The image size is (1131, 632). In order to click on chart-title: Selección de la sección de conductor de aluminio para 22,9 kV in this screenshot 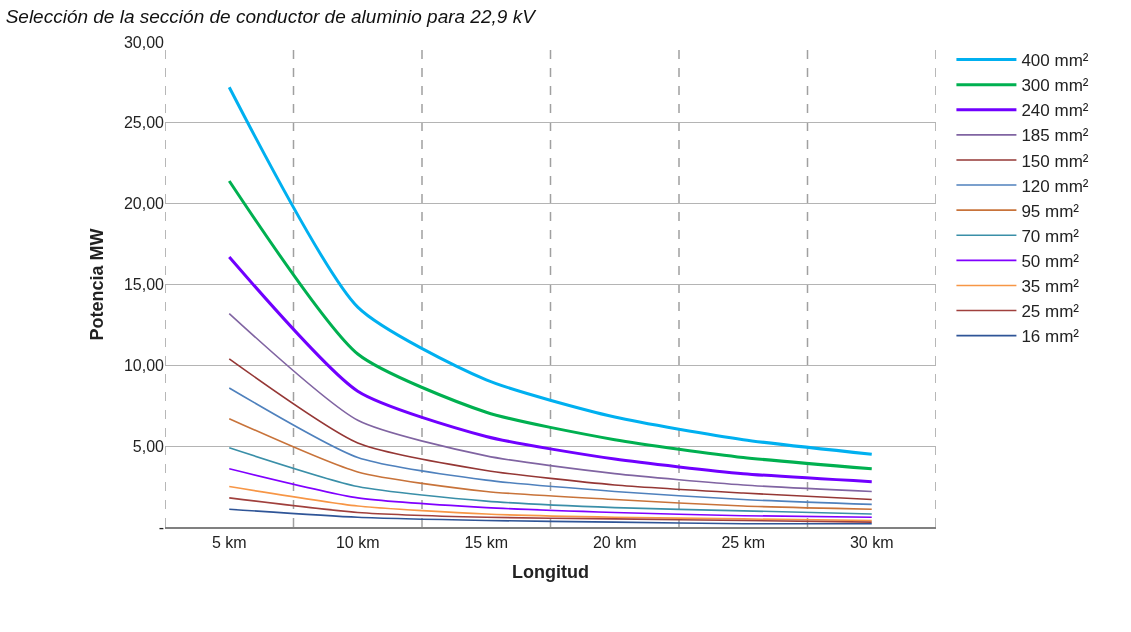, I will do `click(271, 16)`.